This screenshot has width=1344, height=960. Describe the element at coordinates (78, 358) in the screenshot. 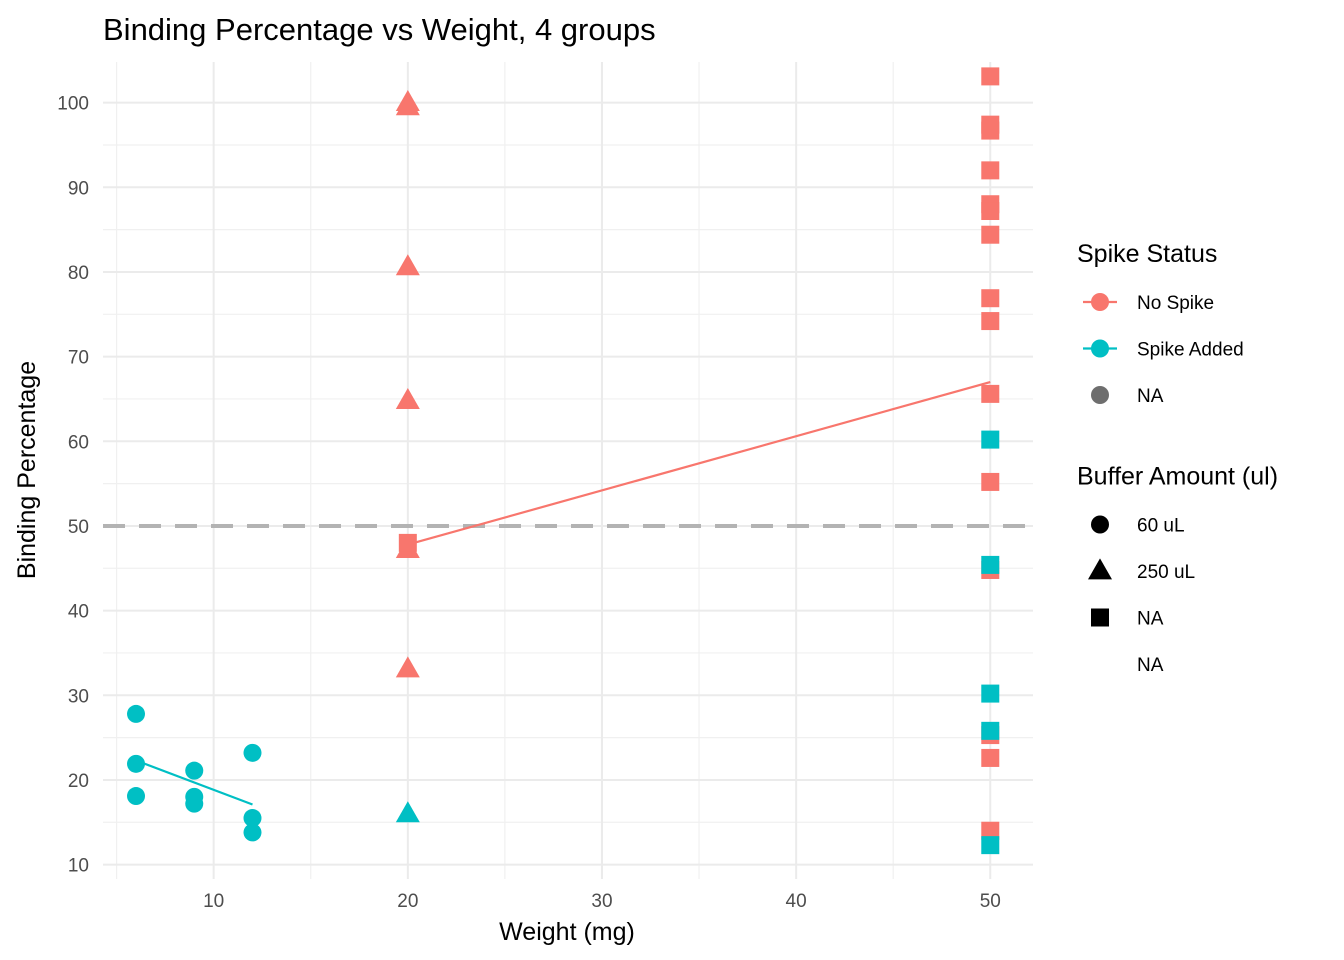

I see `y-tick-label: 70` at that location.